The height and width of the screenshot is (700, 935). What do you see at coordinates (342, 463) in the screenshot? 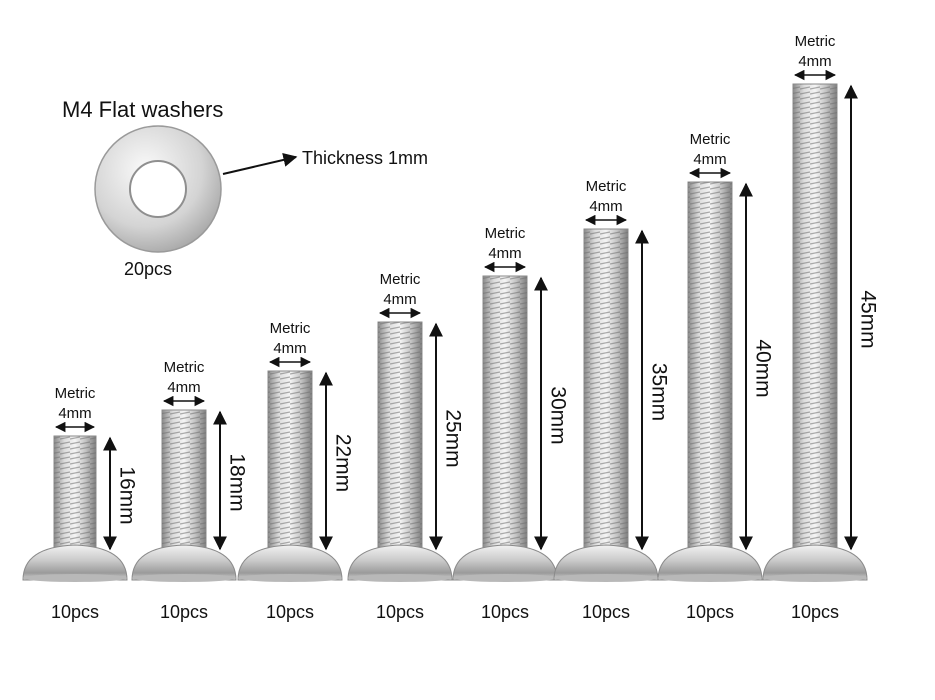
I see `length-label: 22mm` at bounding box center [342, 463].